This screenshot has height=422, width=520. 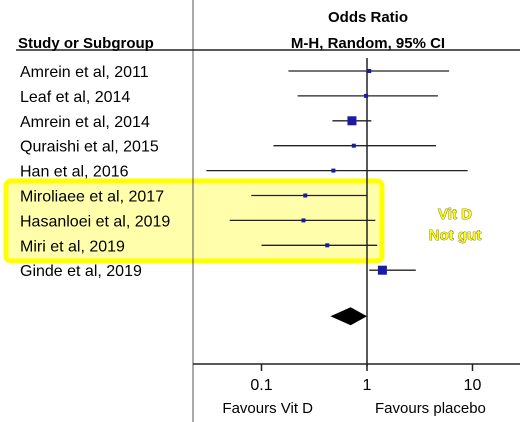 What do you see at coordinates (194, 221) in the screenshot?
I see `highlight-box` at bounding box center [194, 221].